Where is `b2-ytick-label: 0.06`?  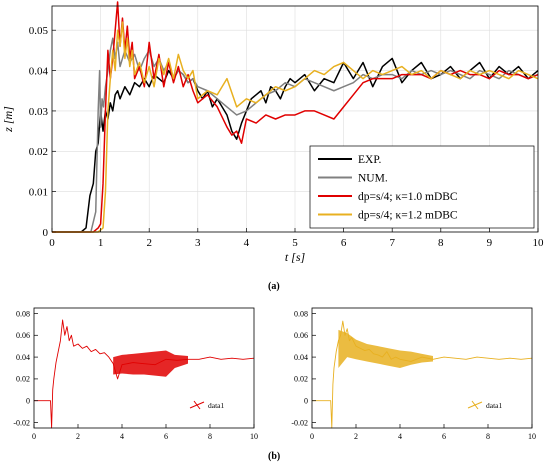 b2-ytick-label: 0.06 is located at coordinates (301, 335).